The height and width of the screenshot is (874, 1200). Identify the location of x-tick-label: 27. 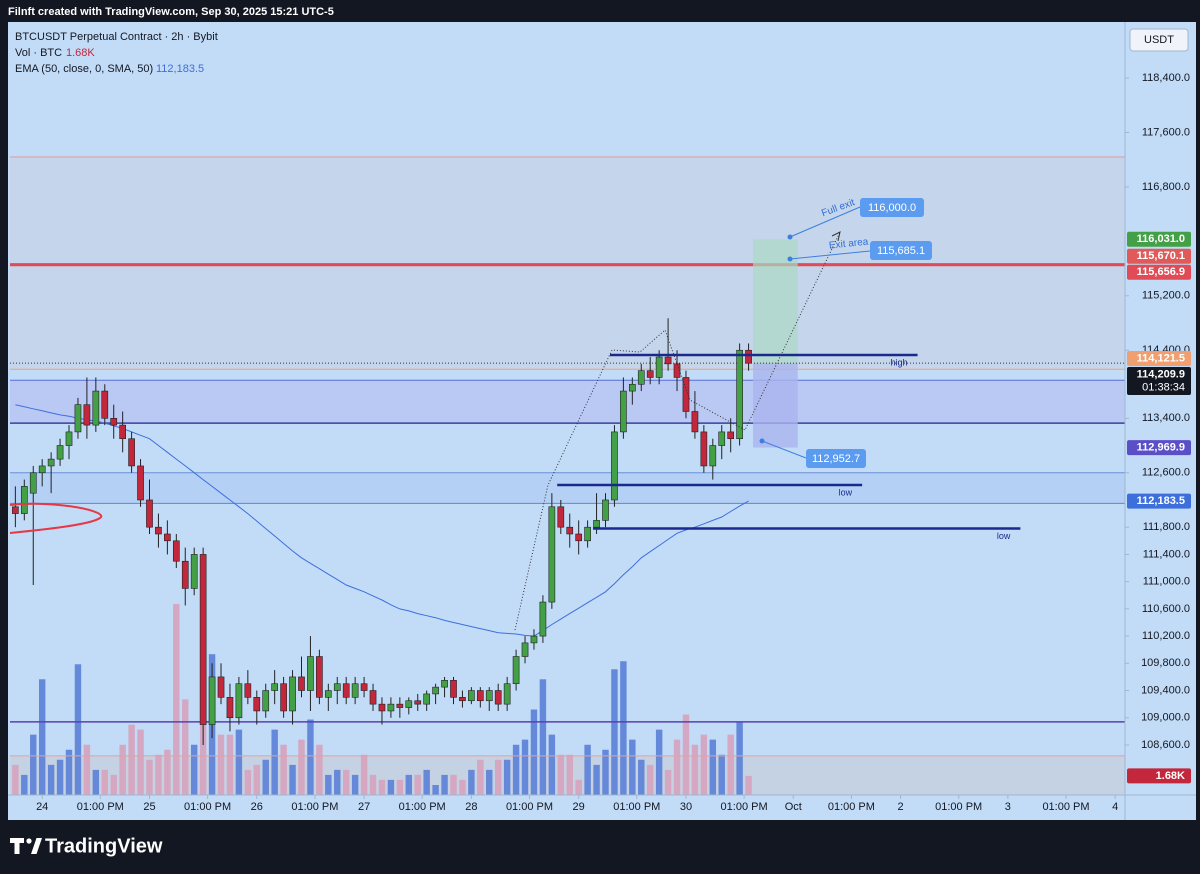
(364, 807).